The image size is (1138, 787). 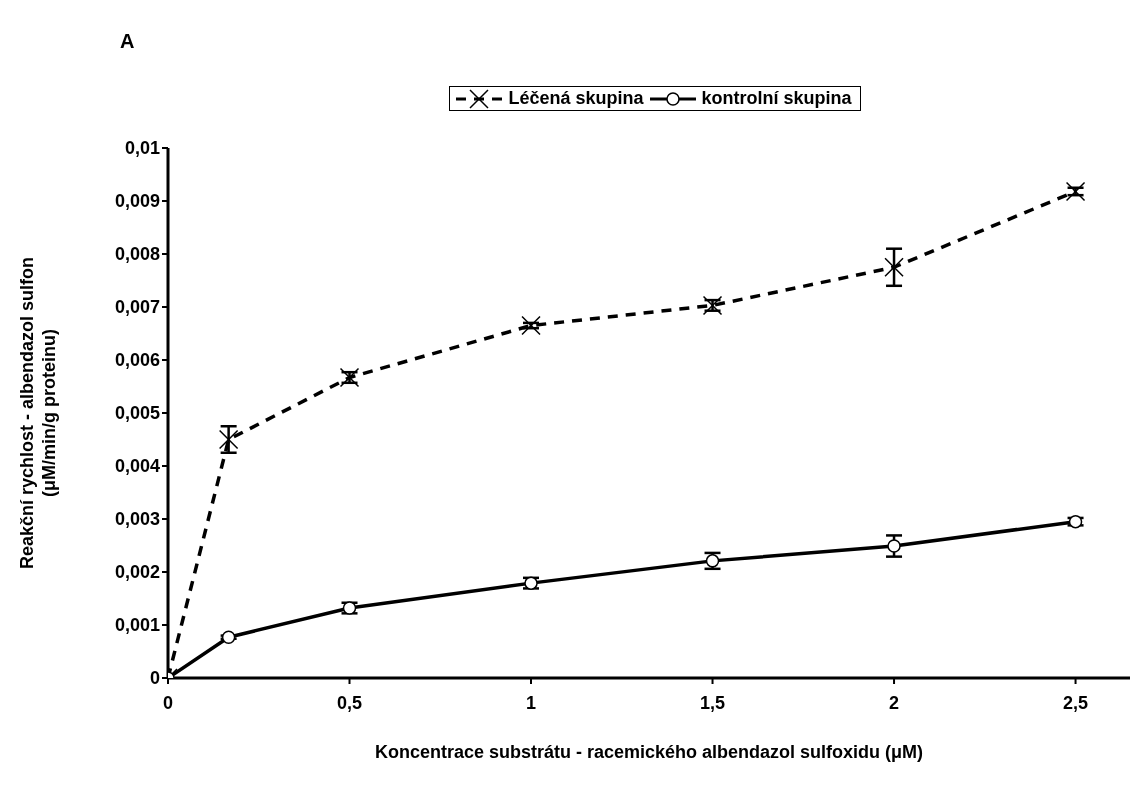 What do you see at coordinates (349, 702) in the screenshot?
I see `x-tick-label: 0,5` at bounding box center [349, 702].